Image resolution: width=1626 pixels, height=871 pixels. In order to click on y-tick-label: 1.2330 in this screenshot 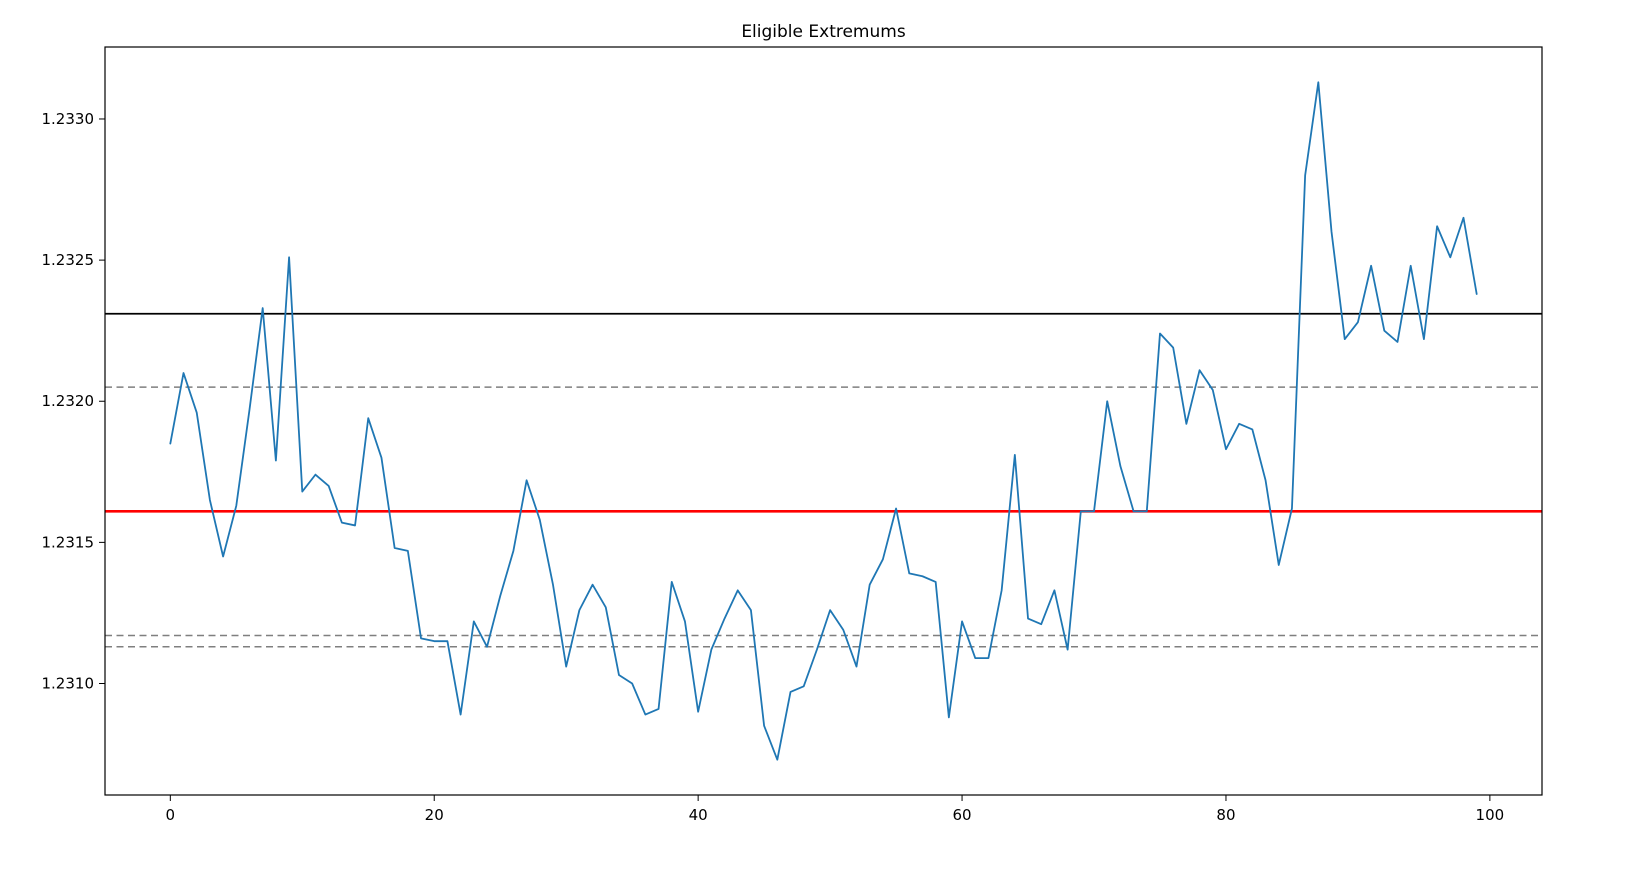, I will do `click(68, 119)`.